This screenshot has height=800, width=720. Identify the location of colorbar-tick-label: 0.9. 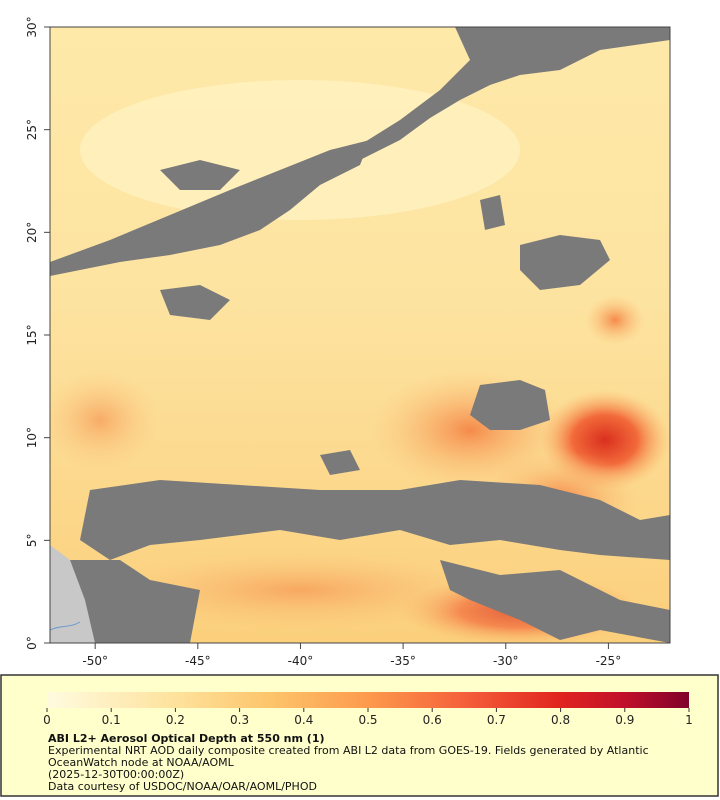
(624, 720).